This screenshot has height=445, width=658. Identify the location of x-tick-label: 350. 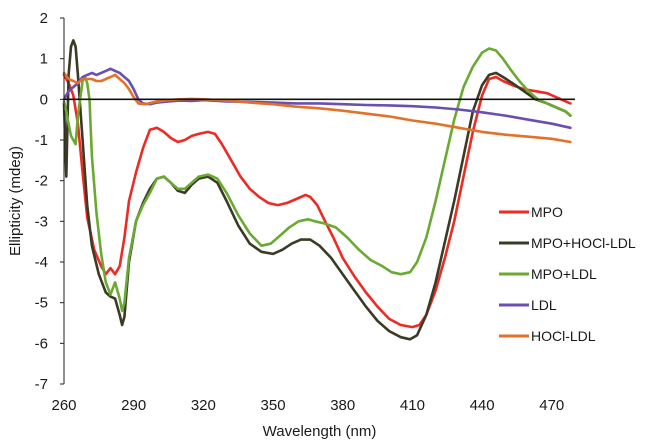
(273, 405).